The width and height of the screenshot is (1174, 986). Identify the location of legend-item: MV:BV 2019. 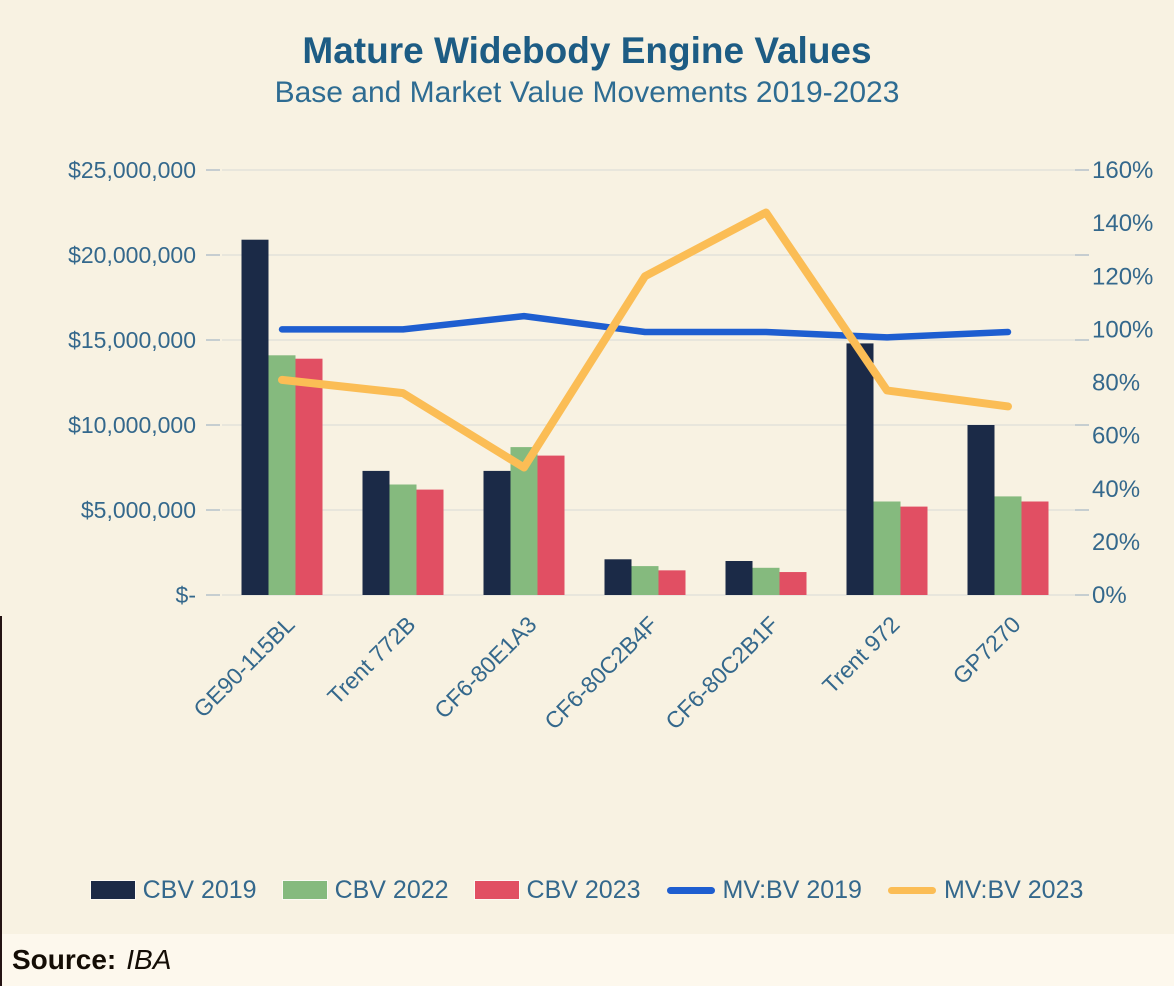
(764, 890).